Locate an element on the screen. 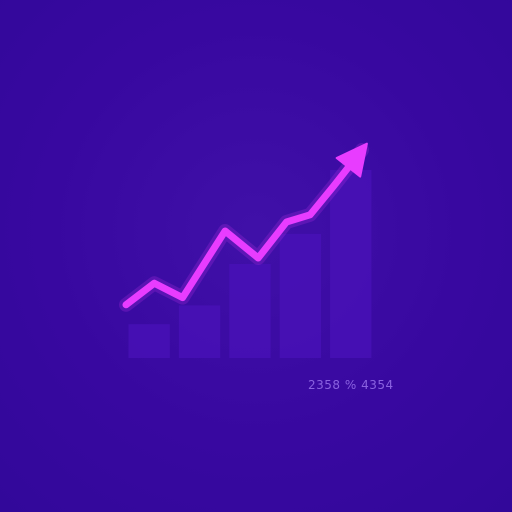 The image size is (512, 512). chart-annotation: 2358 % 4354 is located at coordinates (351, 385).